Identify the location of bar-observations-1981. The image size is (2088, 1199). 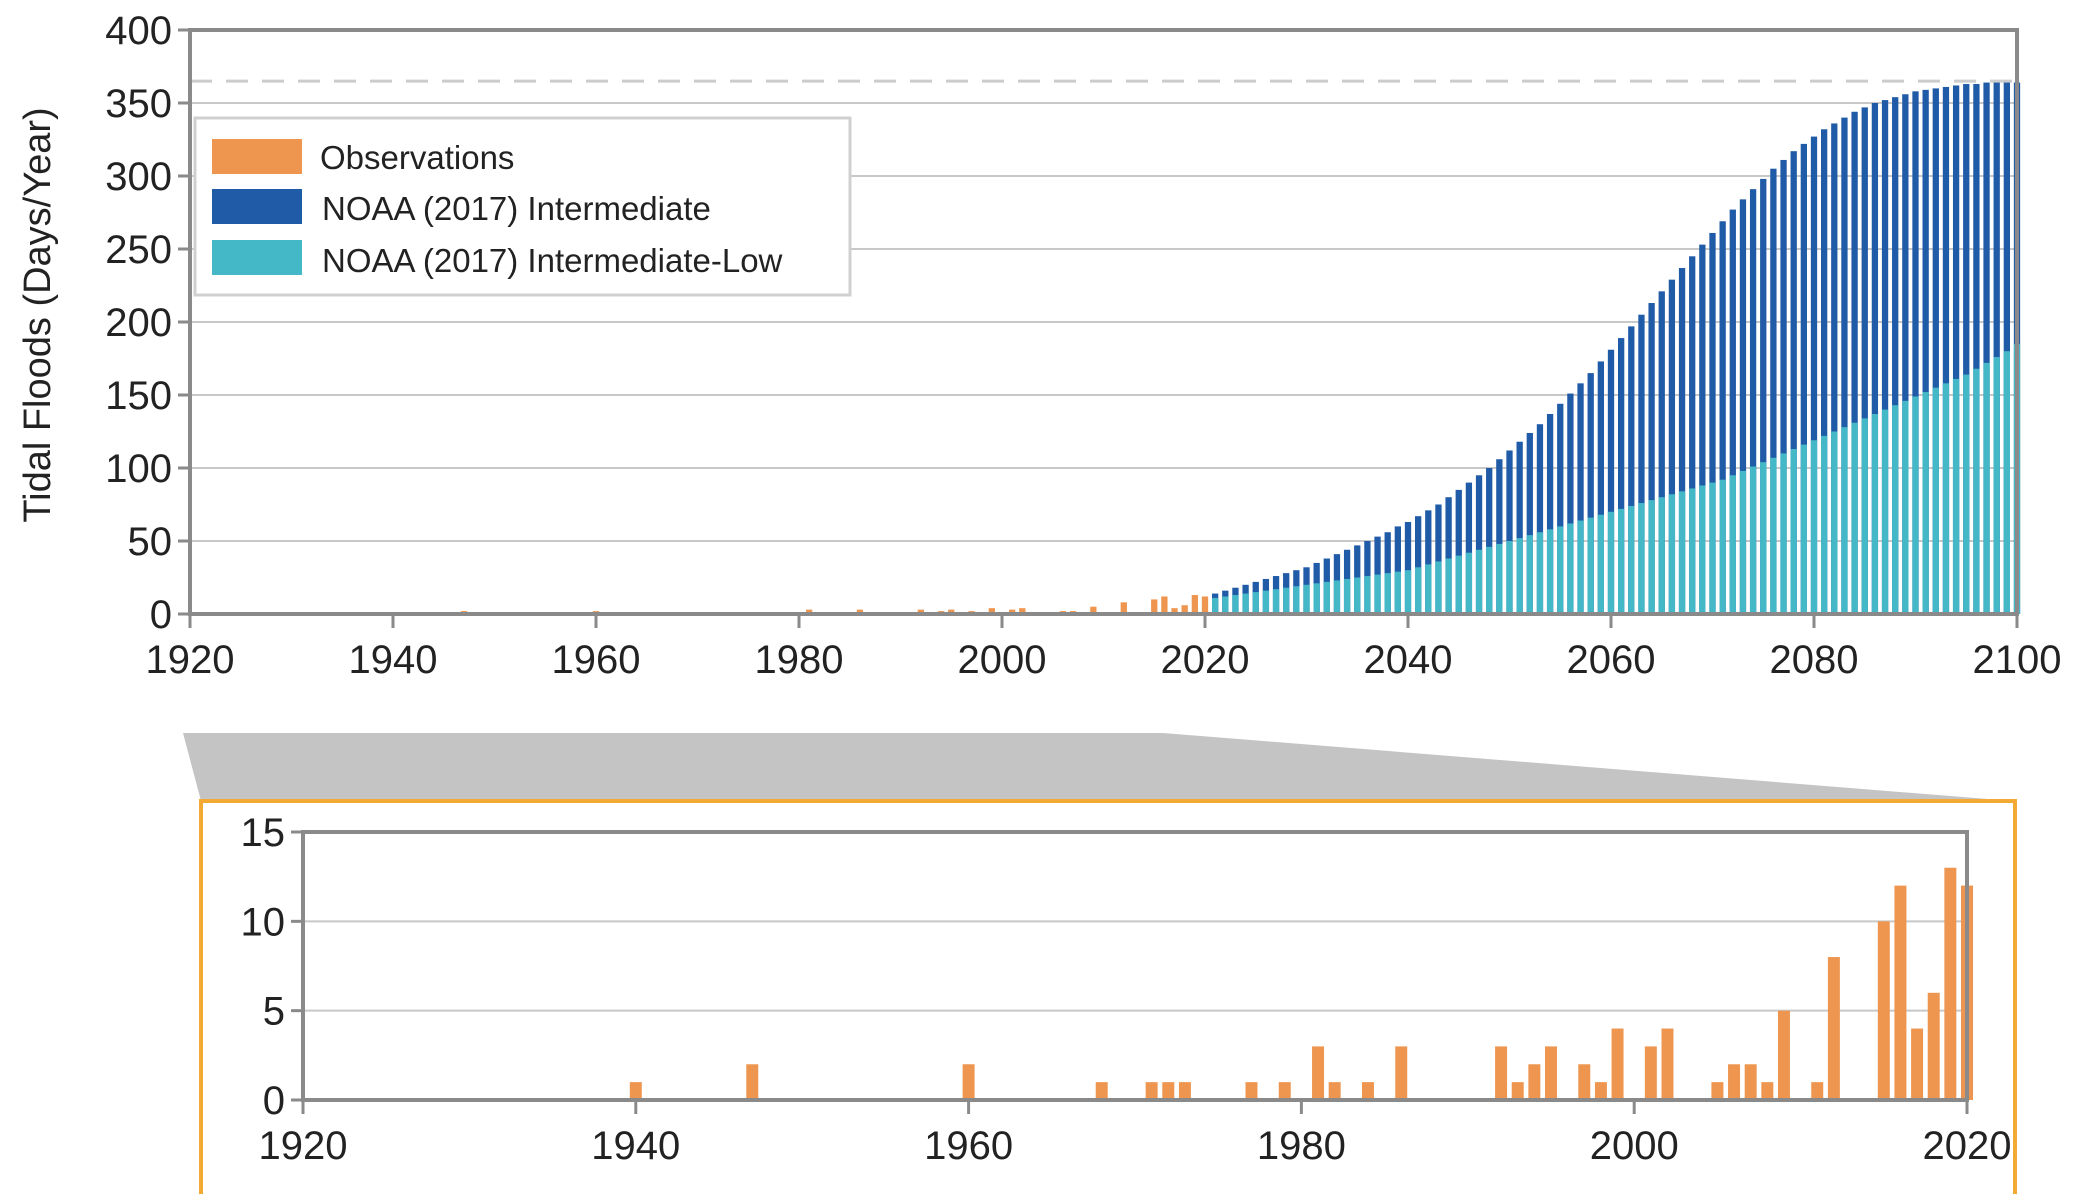
(1318, 1073).